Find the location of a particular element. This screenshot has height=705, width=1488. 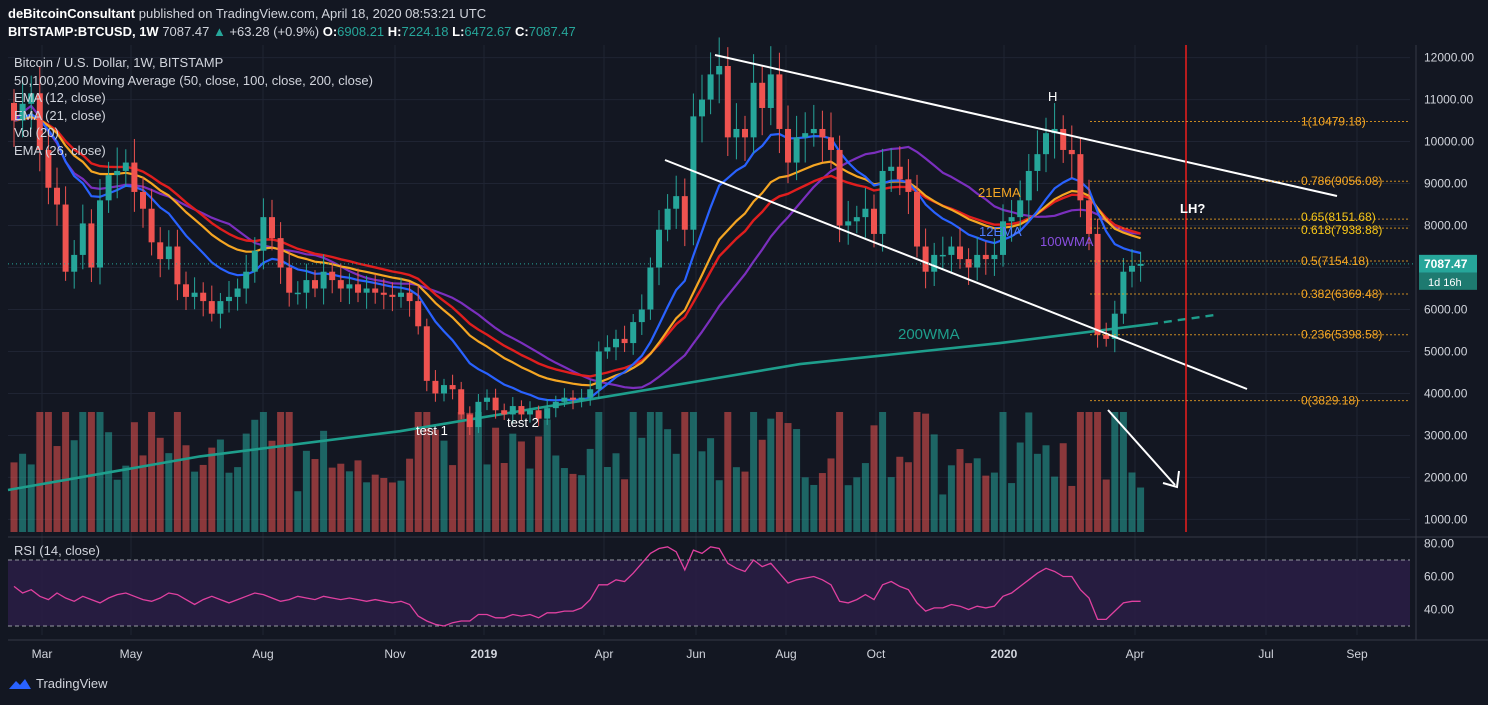

tradingview-logo: TradingView is located at coordinates (58, 683).